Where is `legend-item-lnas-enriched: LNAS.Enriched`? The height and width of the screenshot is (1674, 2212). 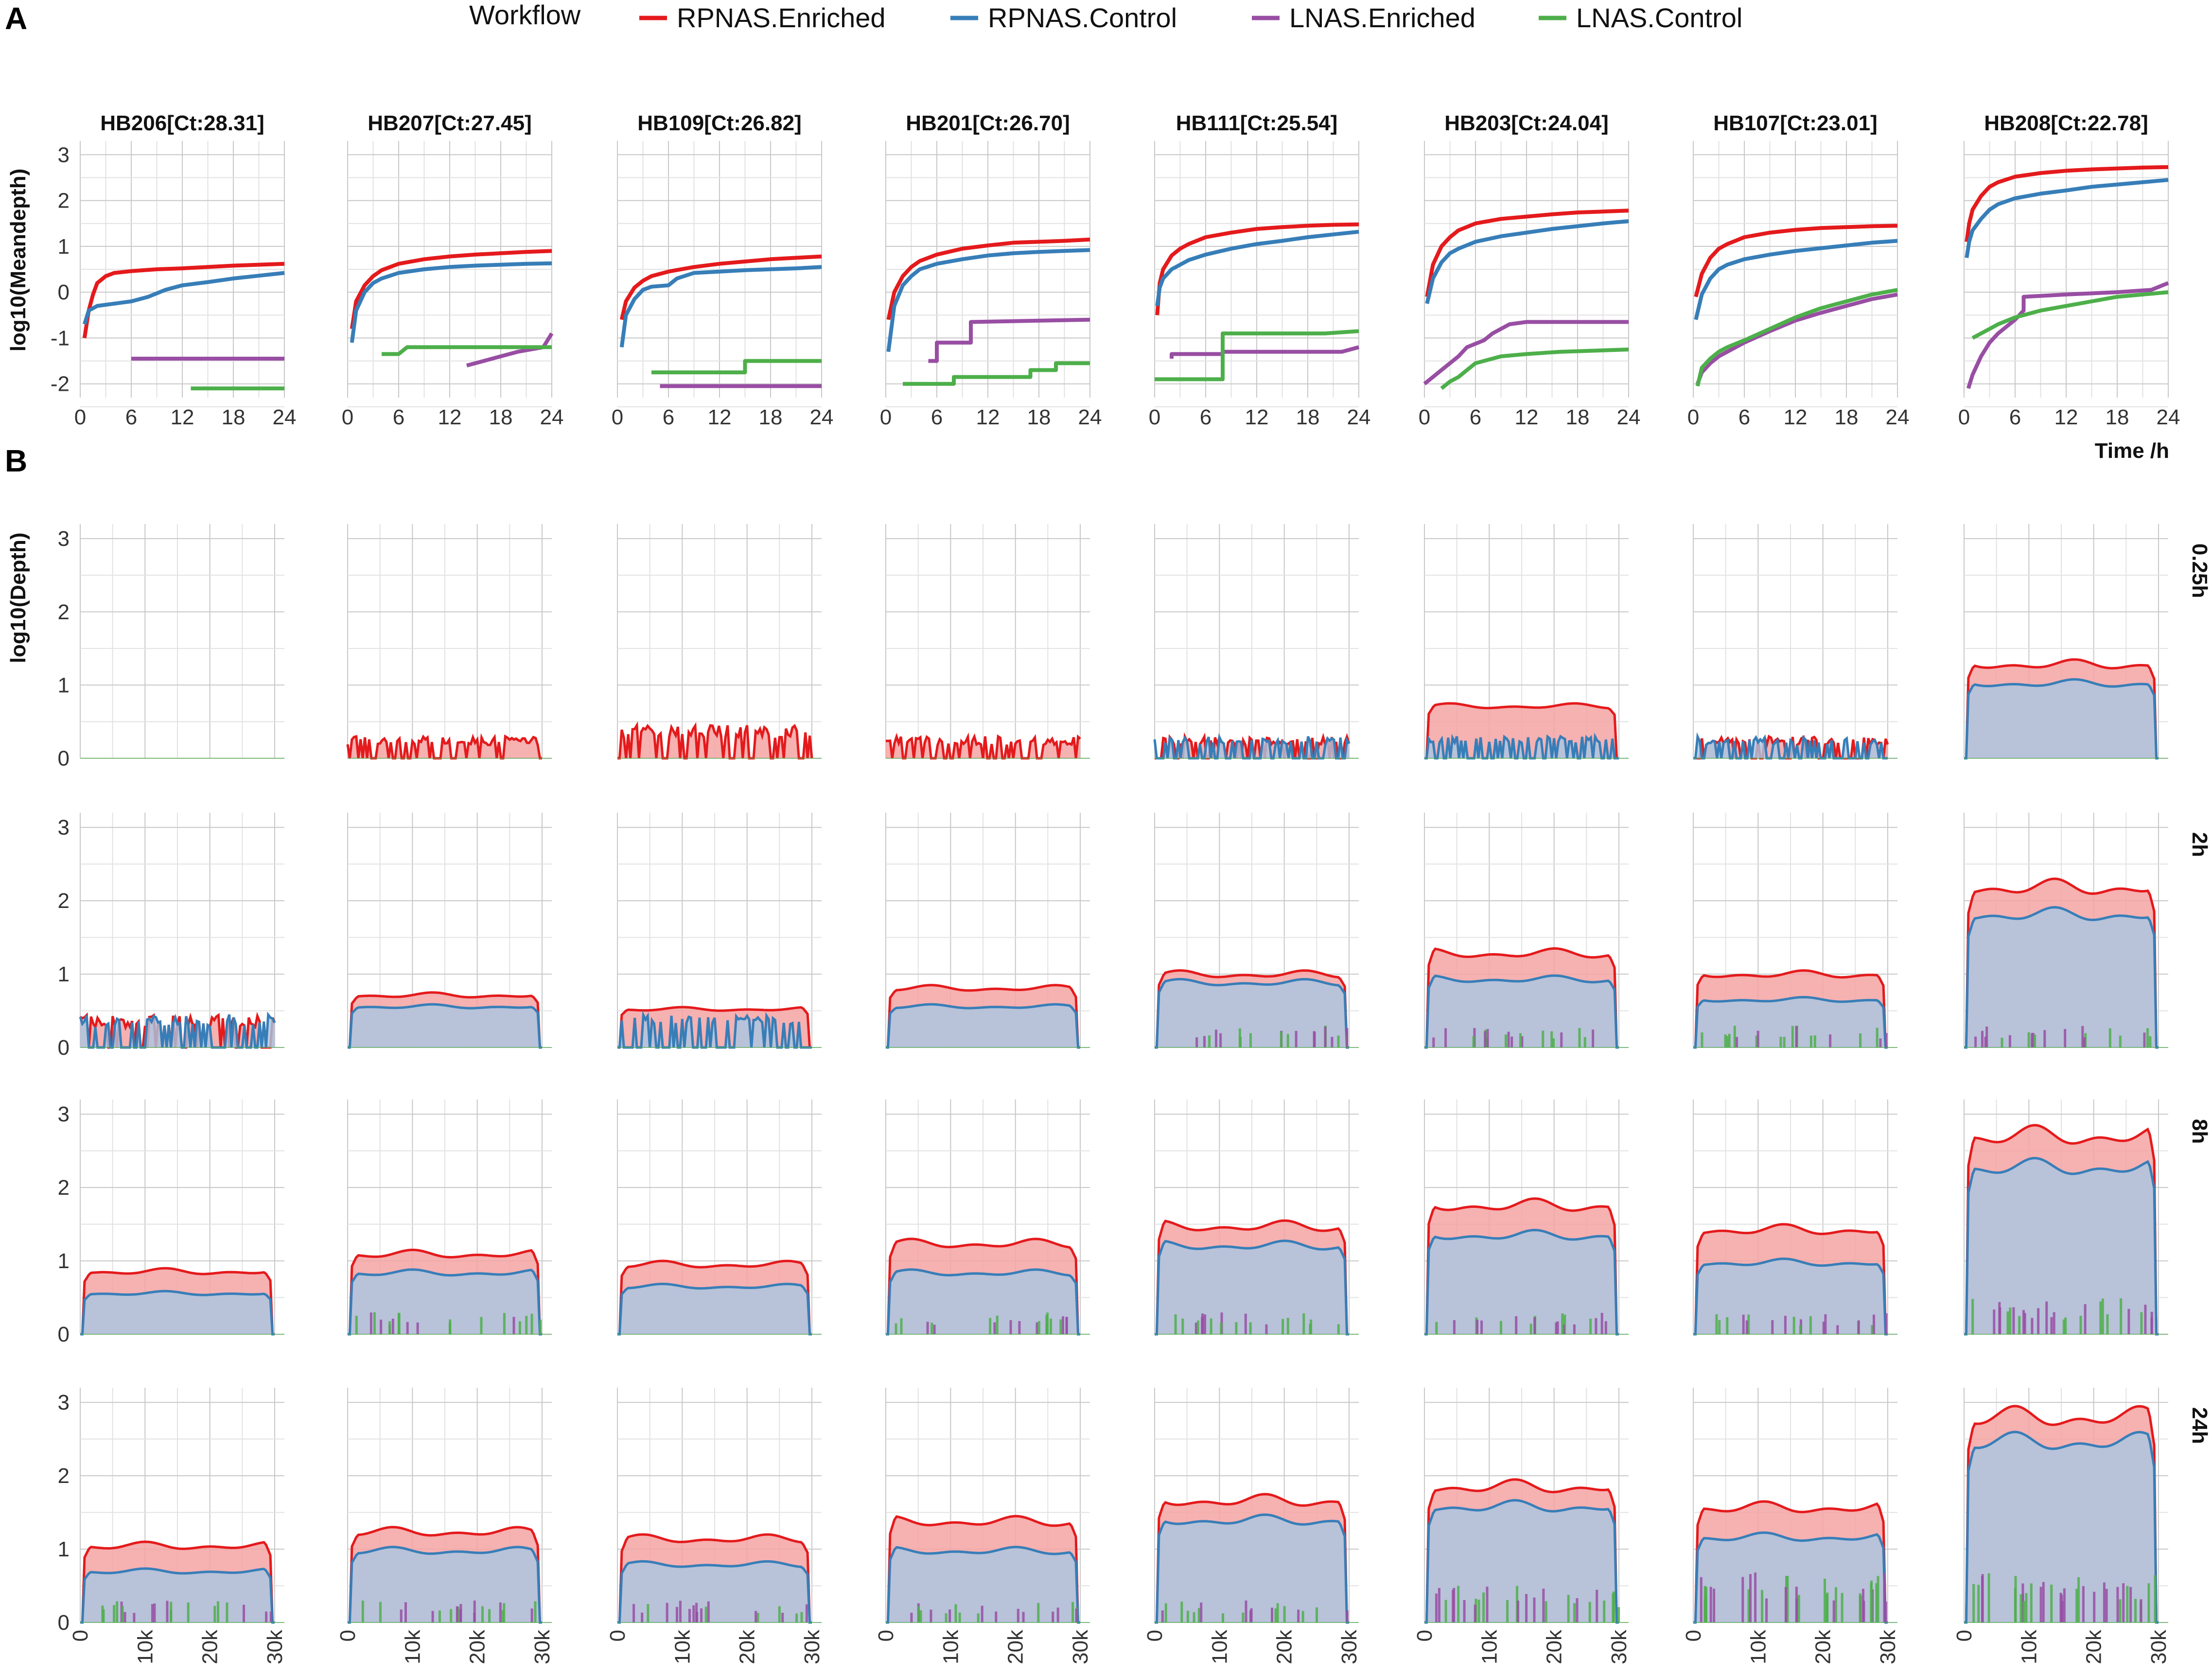
legend-item-lnas-enriched: LNAS.Enriched is located at coordinates (1363, 17).